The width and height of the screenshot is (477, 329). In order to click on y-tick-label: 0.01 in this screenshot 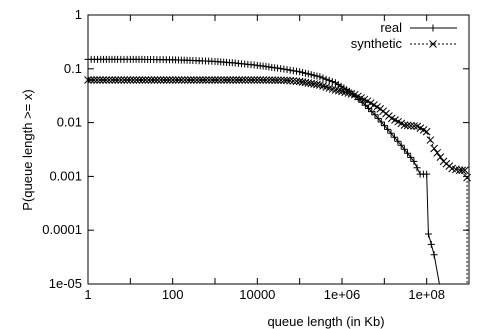, I will do `click(69, 122)`.